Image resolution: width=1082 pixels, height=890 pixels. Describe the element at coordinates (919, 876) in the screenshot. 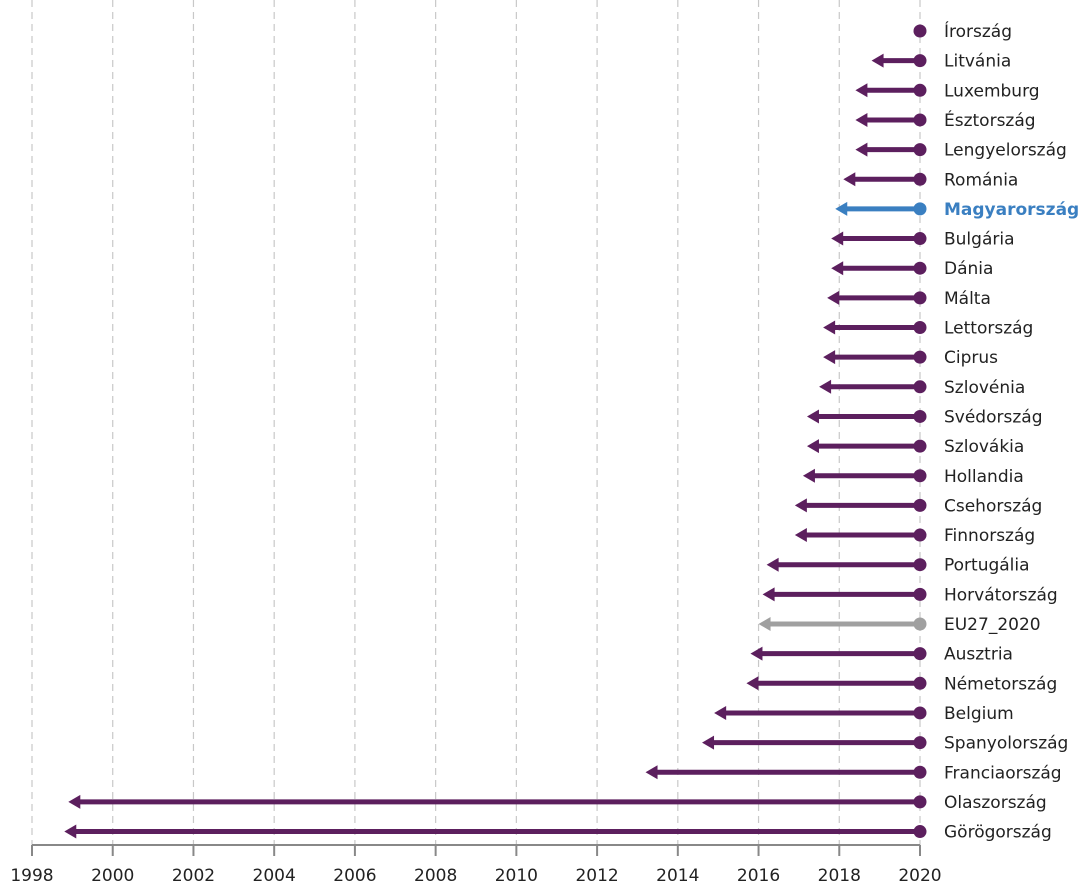

I see `x-tick-label-2020: 2020` at that location.